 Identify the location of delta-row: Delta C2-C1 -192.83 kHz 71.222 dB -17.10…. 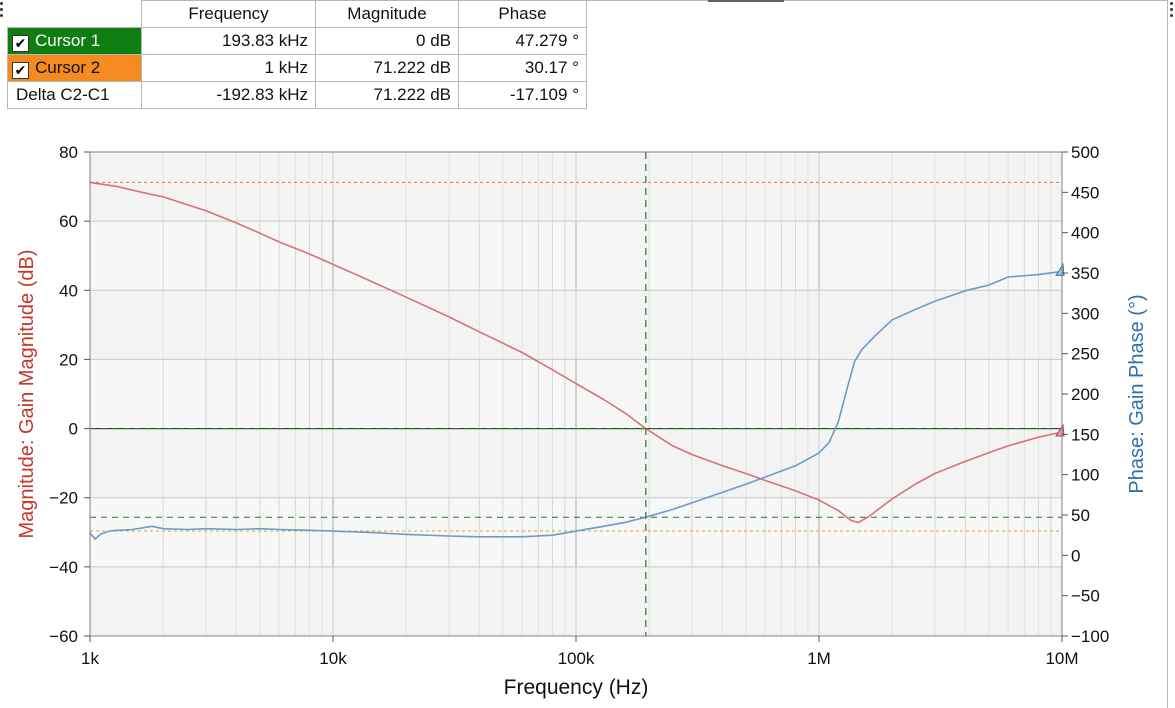
(297, 95).